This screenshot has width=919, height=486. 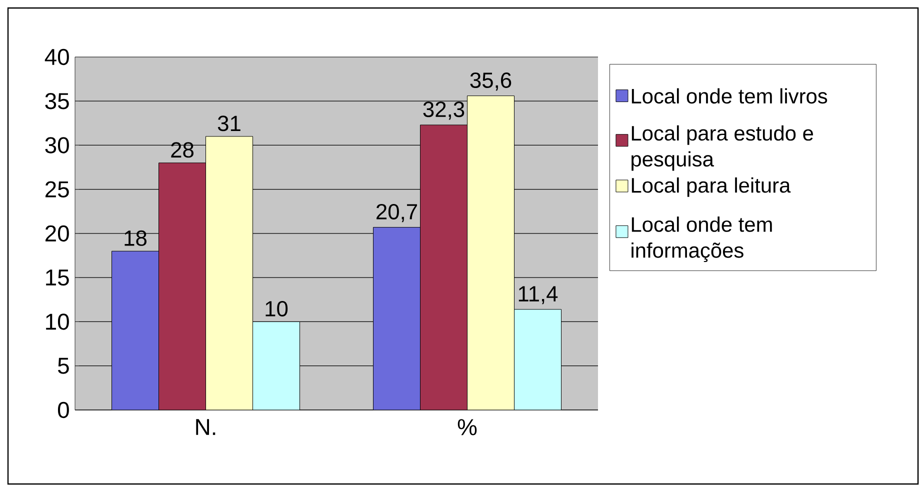 I want to click on legend-label: Local onde tem informações, so click(x=702, y=239).